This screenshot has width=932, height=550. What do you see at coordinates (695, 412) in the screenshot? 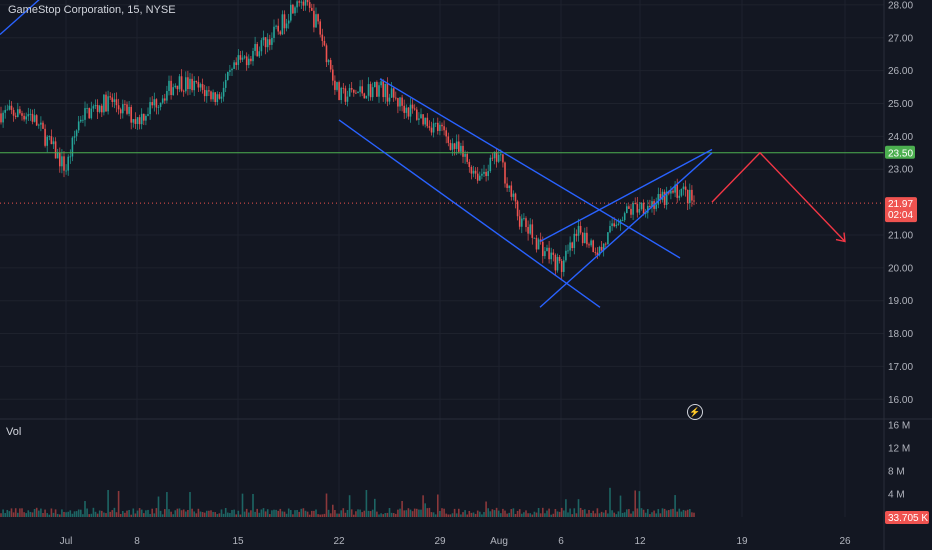
I see `lightning-alert-icon: ⚡` at bounding box center [695, 412].